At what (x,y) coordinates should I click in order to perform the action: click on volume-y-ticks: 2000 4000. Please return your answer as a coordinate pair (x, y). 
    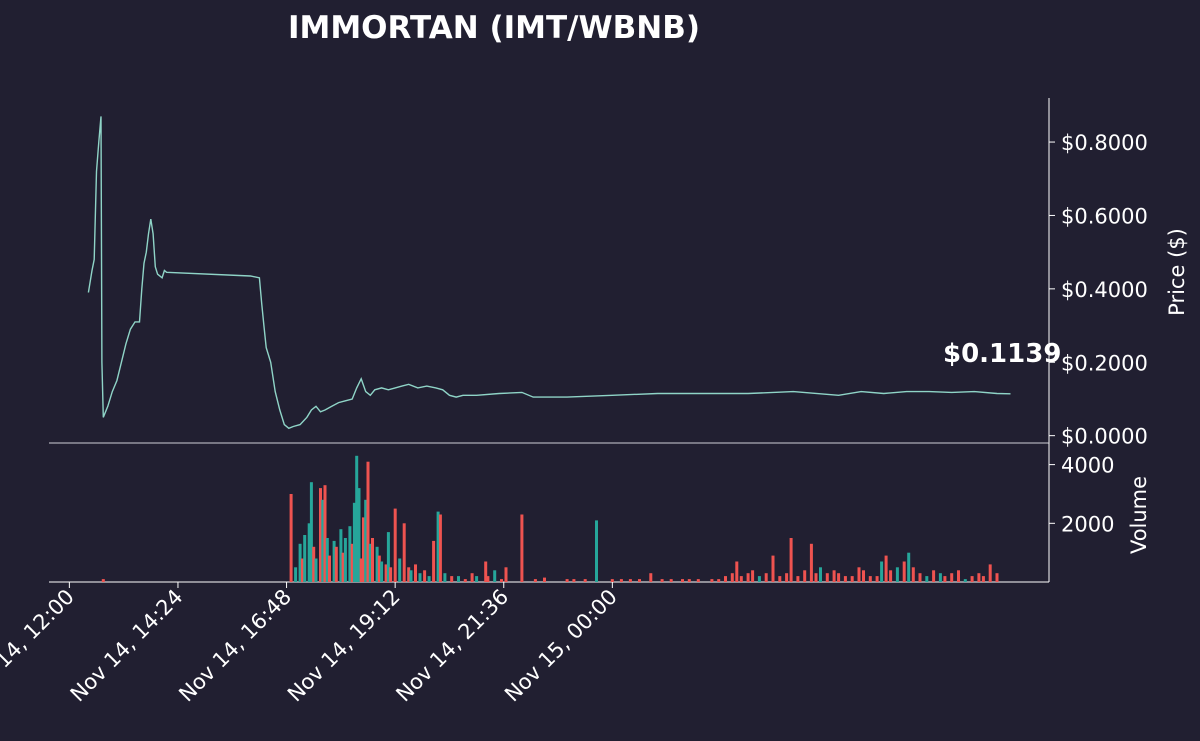
    Looking at the image, I should click on (1081, 495).